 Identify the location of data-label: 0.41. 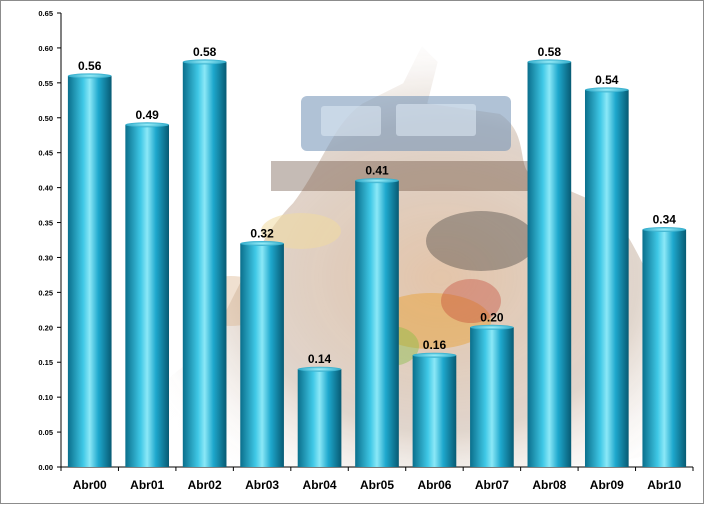
(377, 171).